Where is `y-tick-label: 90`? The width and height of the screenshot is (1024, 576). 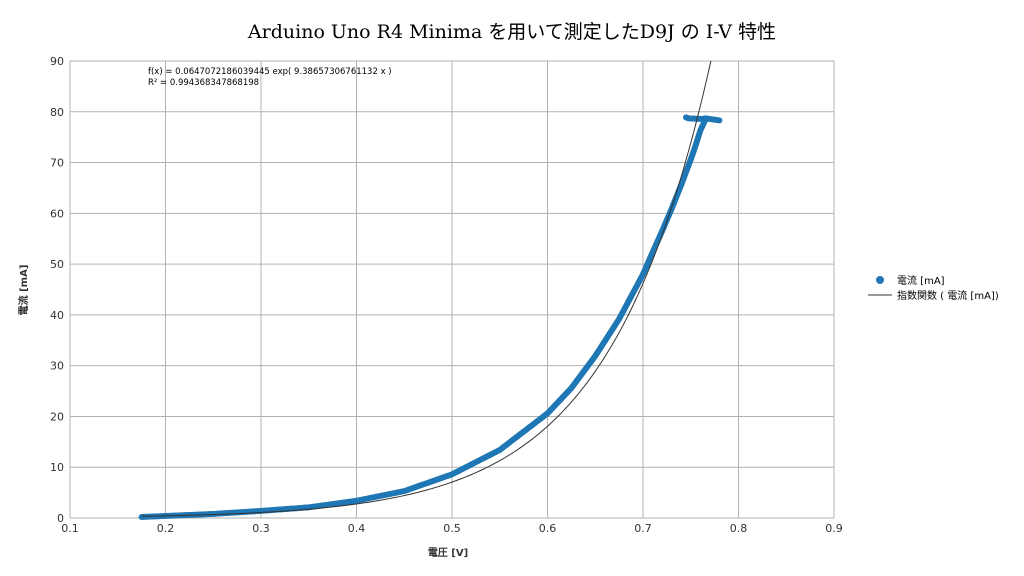 y-tick-label: 90 is located at coordinates (57, 61).